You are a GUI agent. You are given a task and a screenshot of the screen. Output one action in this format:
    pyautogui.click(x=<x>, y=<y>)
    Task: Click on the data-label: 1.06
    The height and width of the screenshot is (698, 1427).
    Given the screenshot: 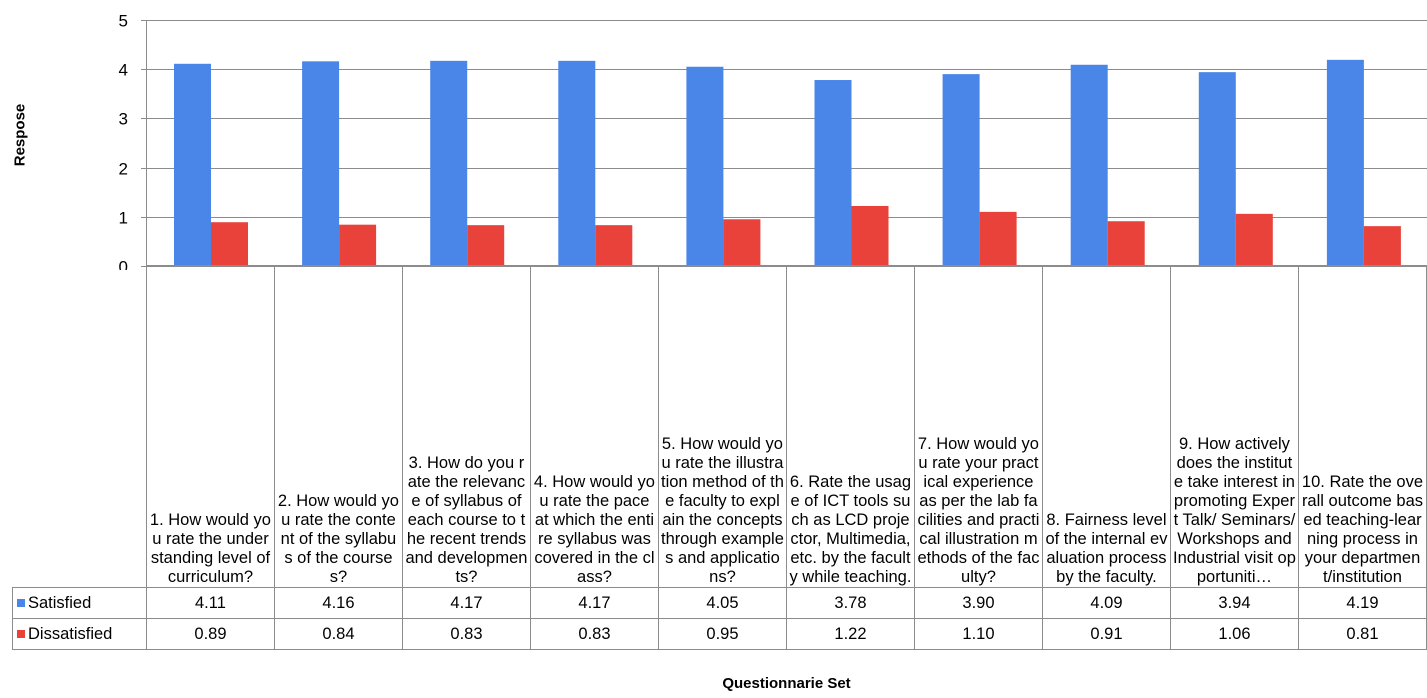 What is the action you would take?
    pyautogui.click(x=1234, y=634)
    